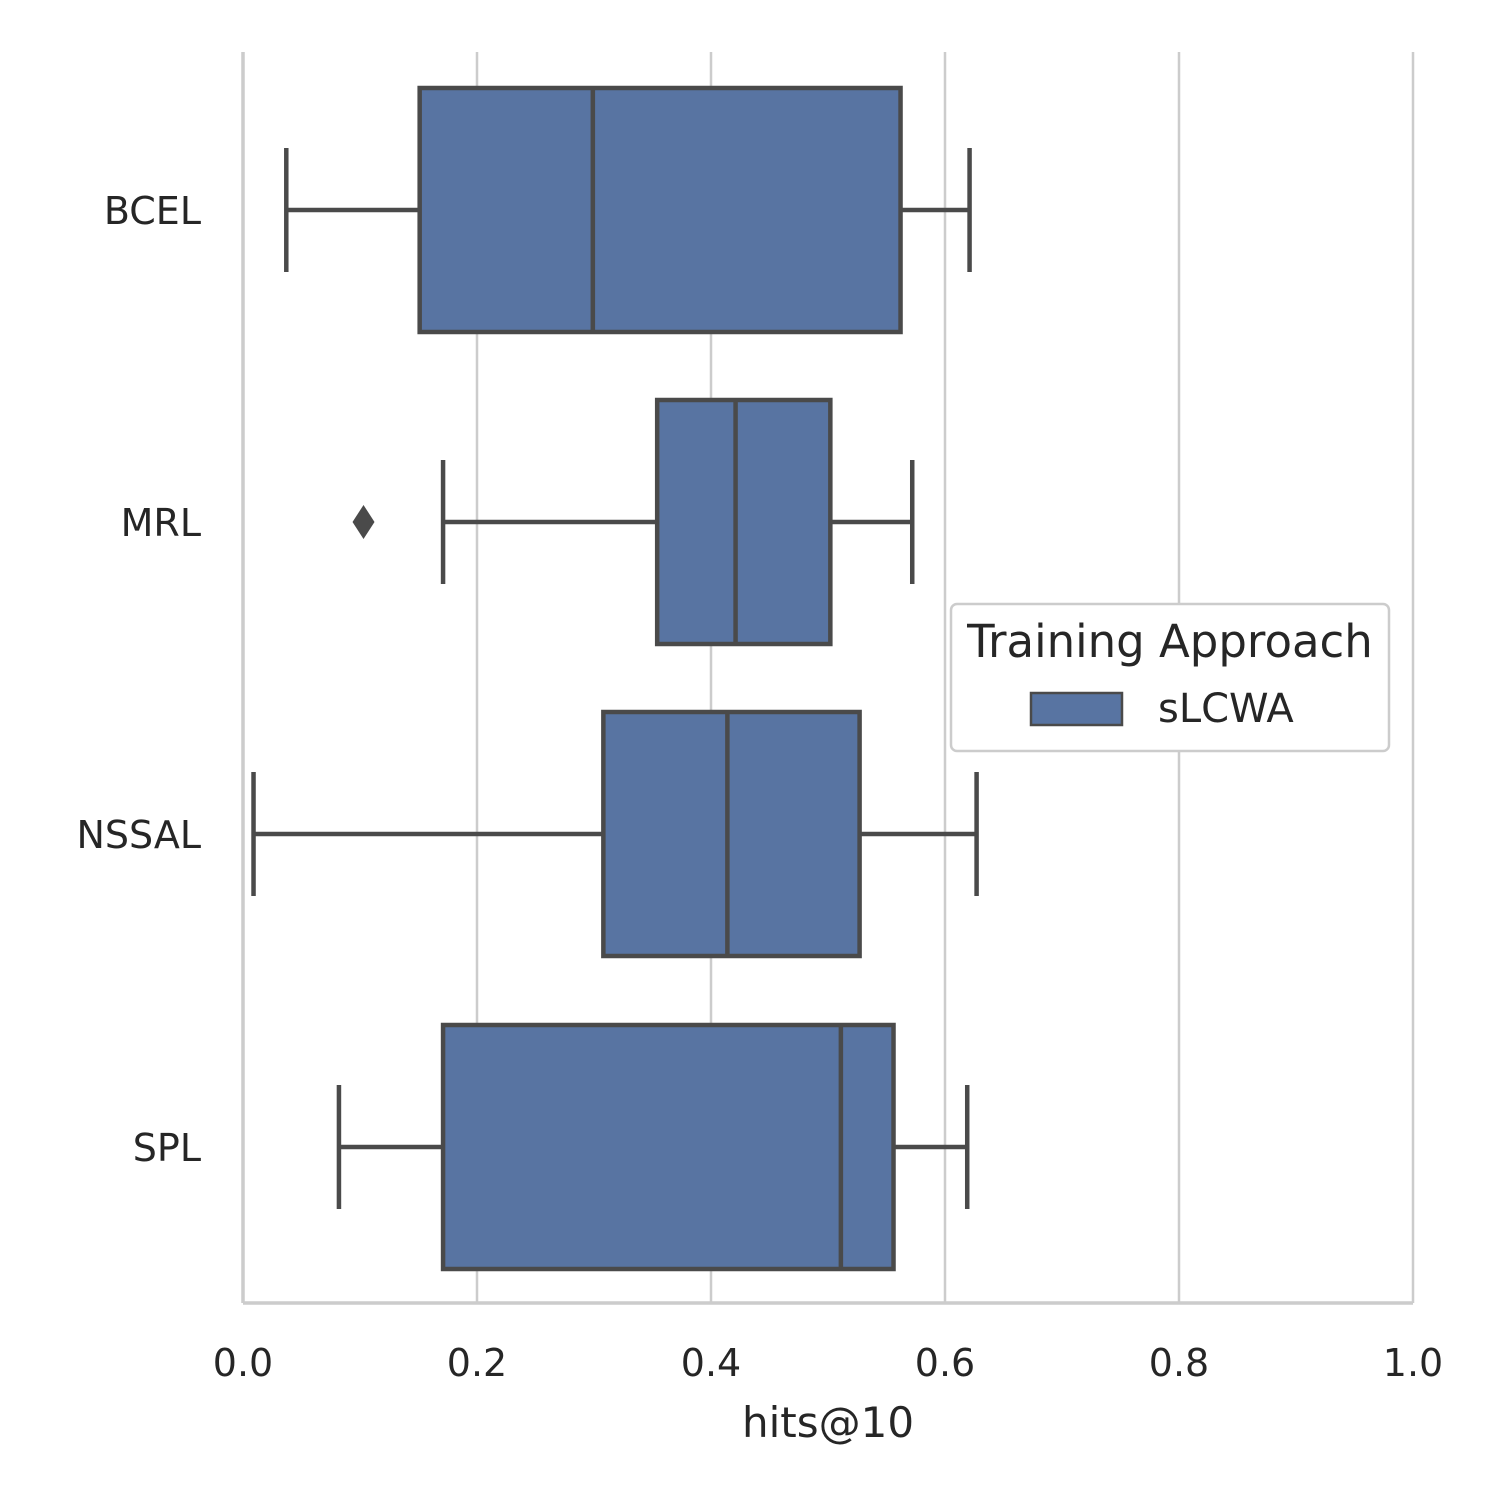 This screenshot has height=1505, width=1500. I want to click on legend: Training Approach sLCWA, so click(1170, 677).